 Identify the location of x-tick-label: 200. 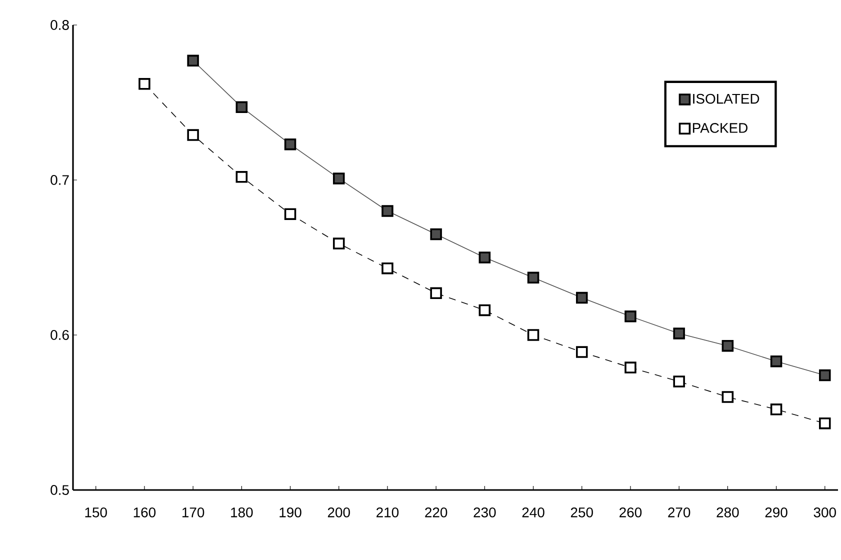
(339, 512).